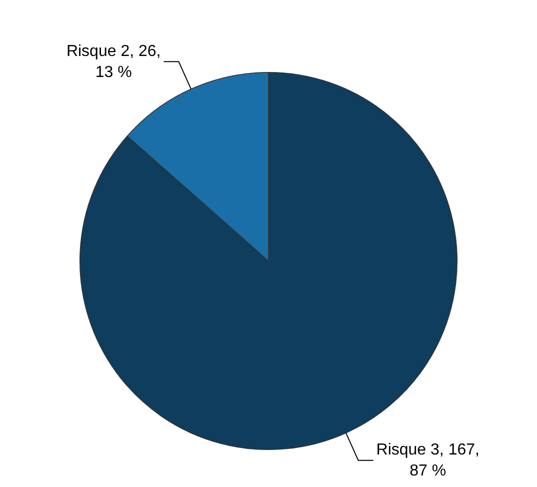 The image size is (537, 487). What do you see at coordinates (113, 62) in the screenshot?
I see `slice-label: Risque 2, 26, 13 %` at bounding box center [113, 62].